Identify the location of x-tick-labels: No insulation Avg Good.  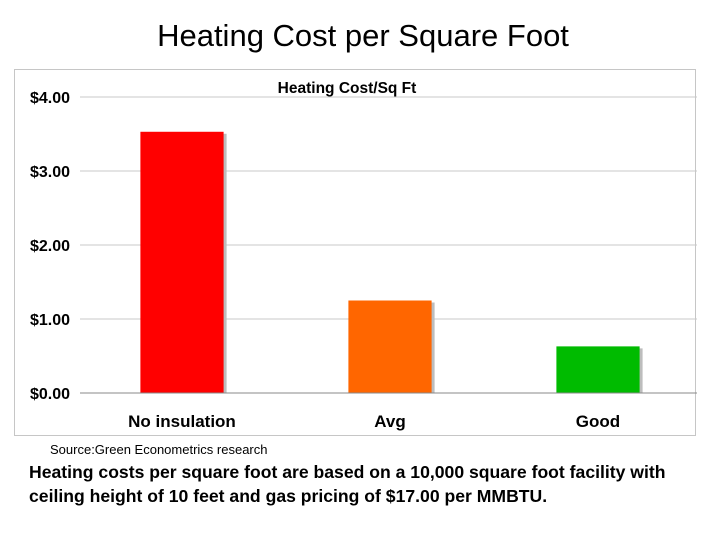
(374, 421).